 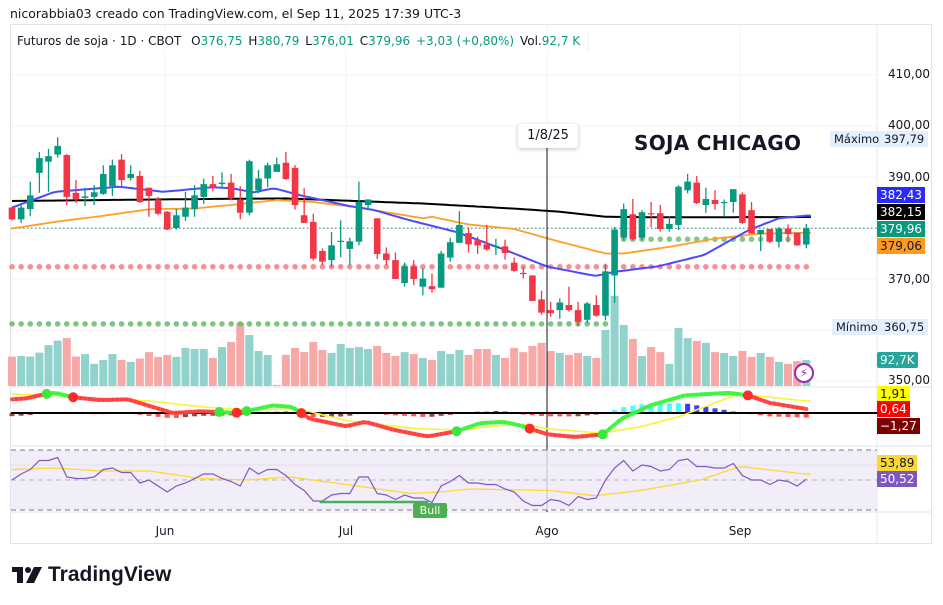 What do you see at coordinates (91, 575) in the screenshot?
I see `tradingview-logo: TradingView` at bounding box center [91, 575].